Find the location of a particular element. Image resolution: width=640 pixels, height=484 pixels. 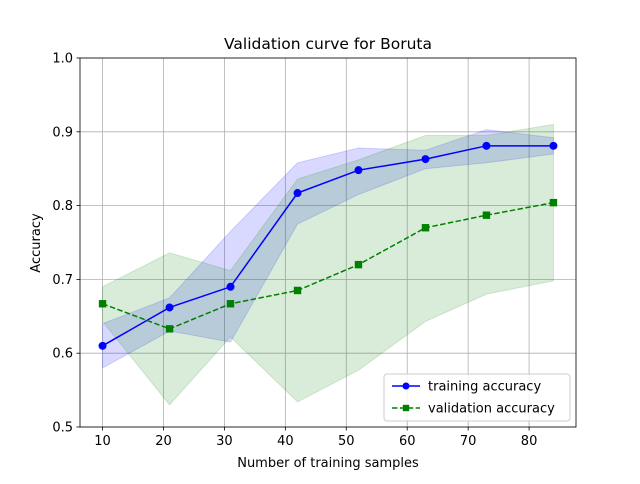

chart-title: Validation curve for Boruta is located at coordinates (328, 44).